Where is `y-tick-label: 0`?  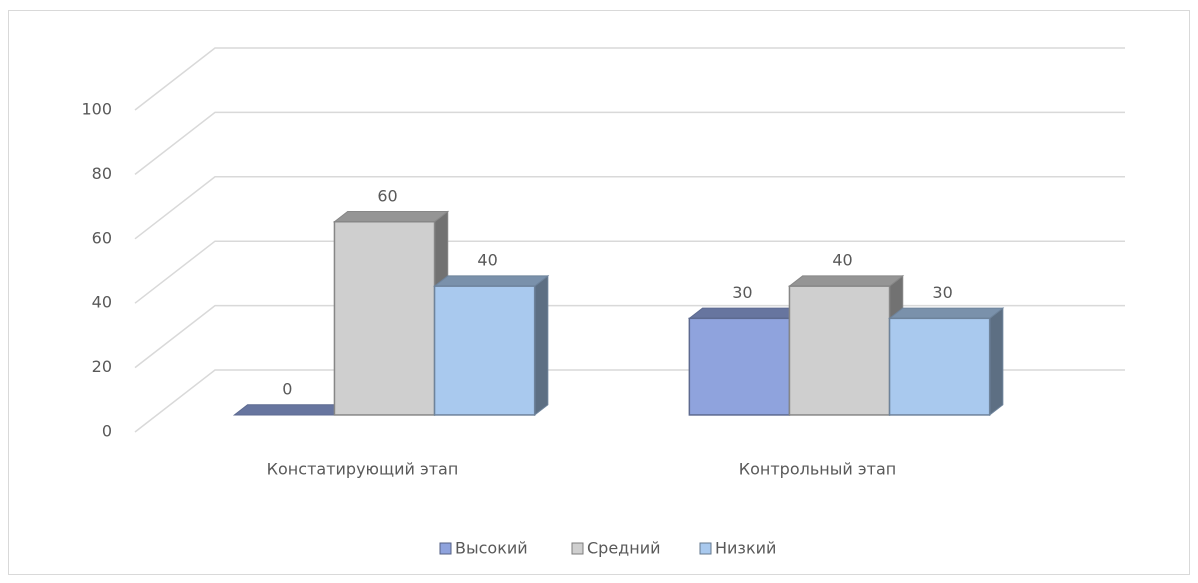 y-tick-label: 0 is located at coordinates (107, 431).